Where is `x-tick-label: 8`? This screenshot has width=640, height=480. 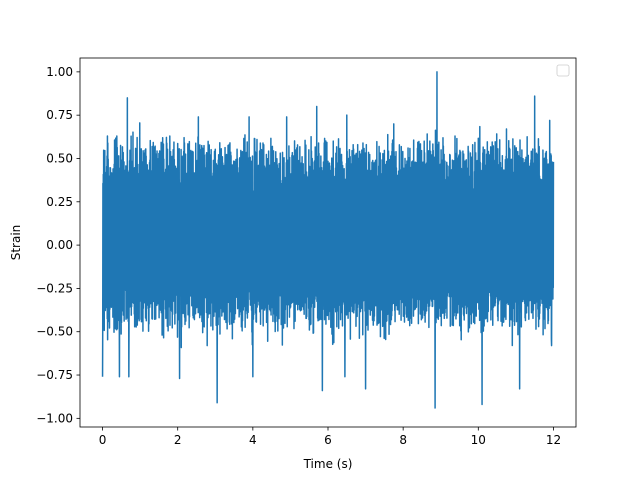
x-tick-label: 8 is located at coordinates (403, 440).